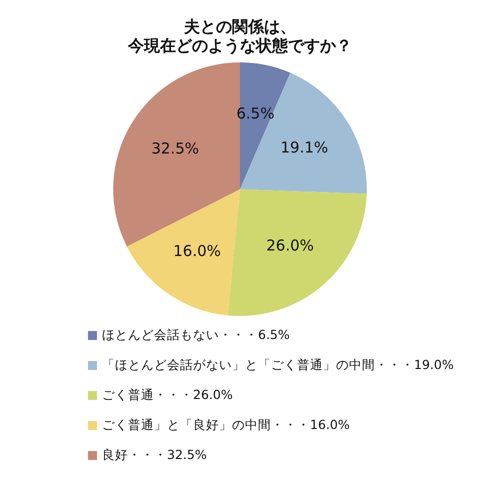 Image resolution: width=480 pixels, height=479 pixels. What do you see at coordinates (154, 455) in the screenshot?
I see `legend-label: 良好・・・32.5%` at bounding box center [154, 455].